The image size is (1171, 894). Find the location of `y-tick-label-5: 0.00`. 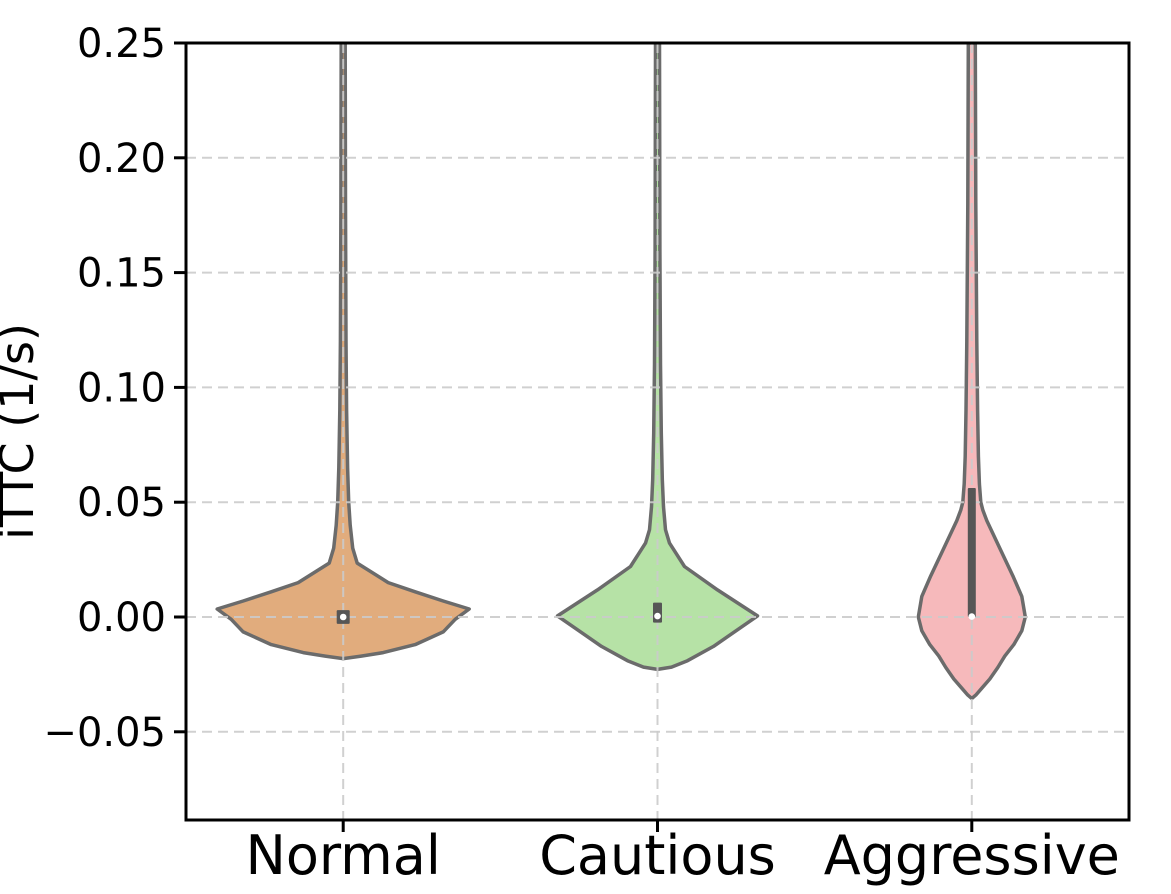

y-tick-label-5: 0.00 is located at coordinates (121, 618).